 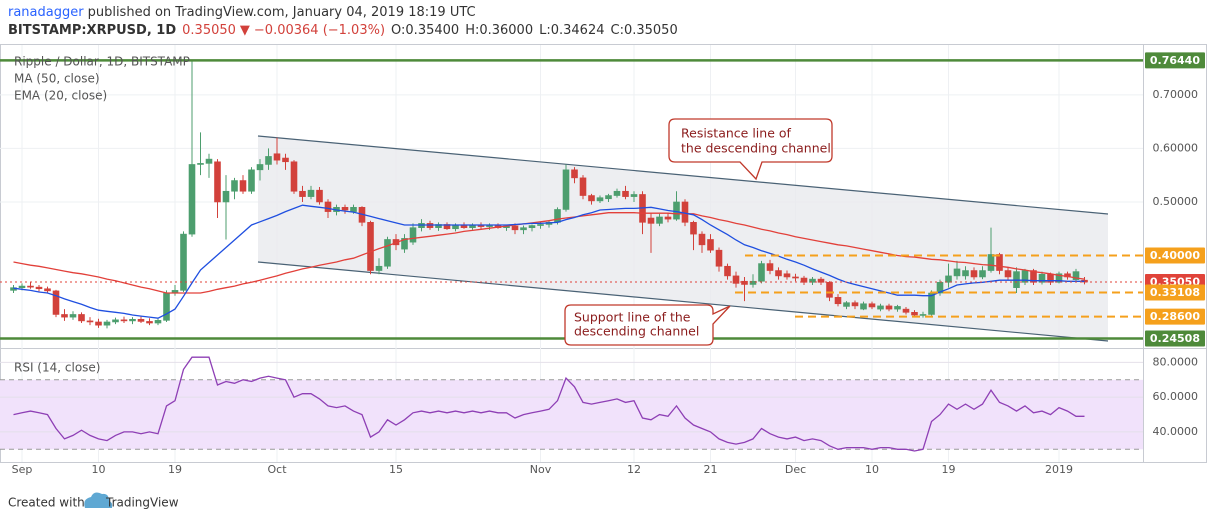 What do you see at coordinates (92, 30) in the screenshot?
I see `symbol: BITSTAMP:XRPUSD, 1D` at bounding box center [92, 30].